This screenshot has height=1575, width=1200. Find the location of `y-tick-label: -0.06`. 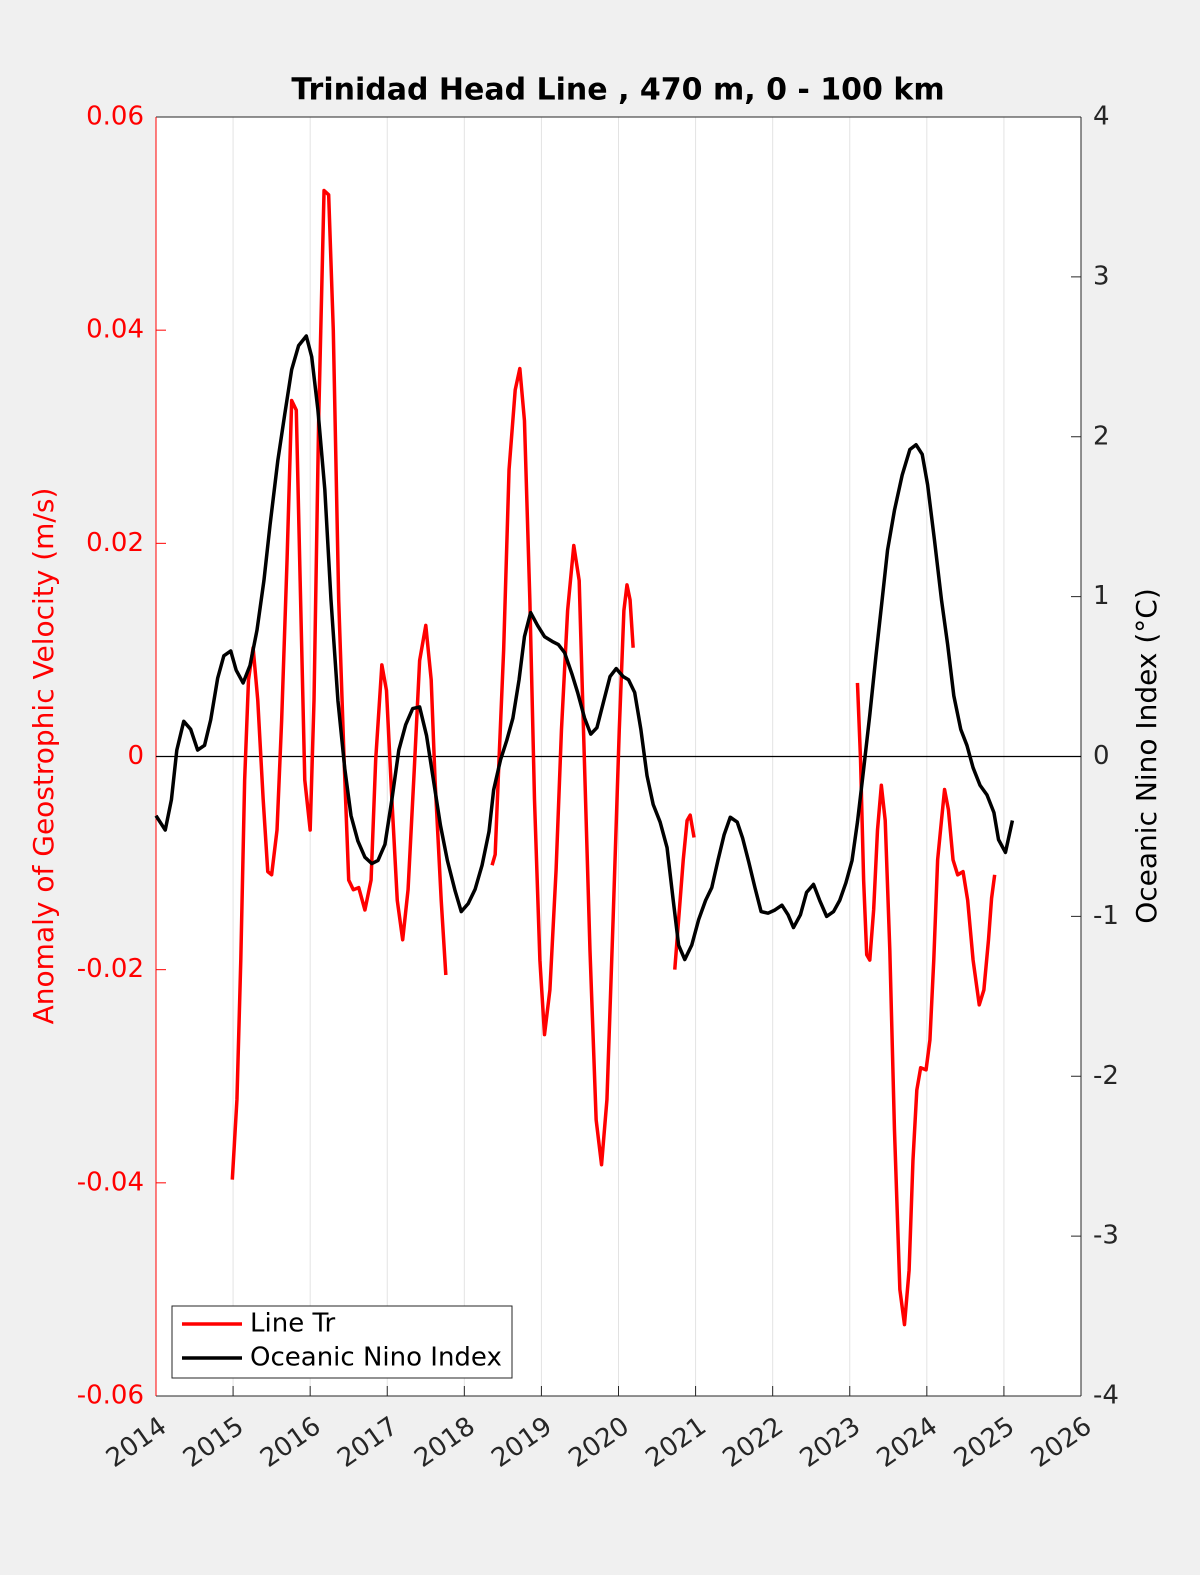

y-tick-label: -0.06 is located at coordinates (110, 1396).